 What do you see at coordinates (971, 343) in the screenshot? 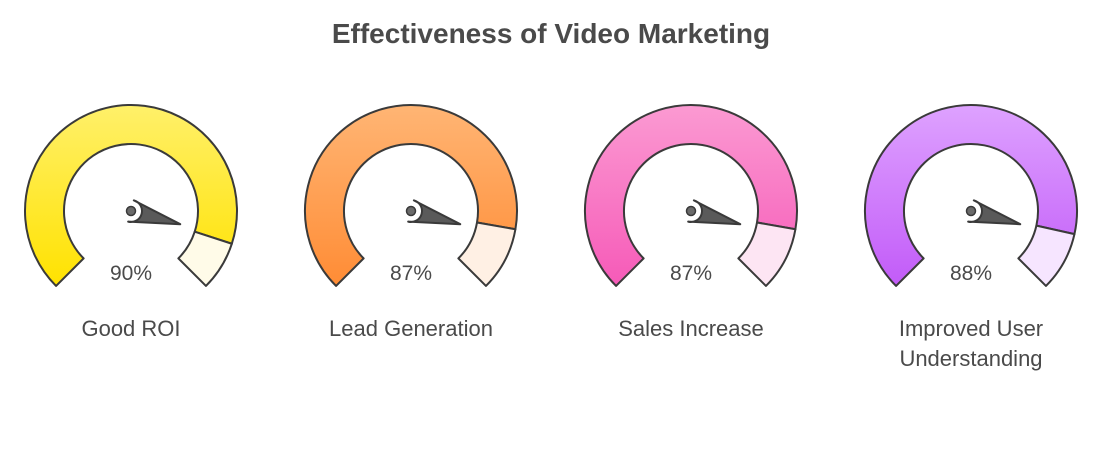
I see `gauge-label: Improved User Understanding` at bounding box center [971, 343].